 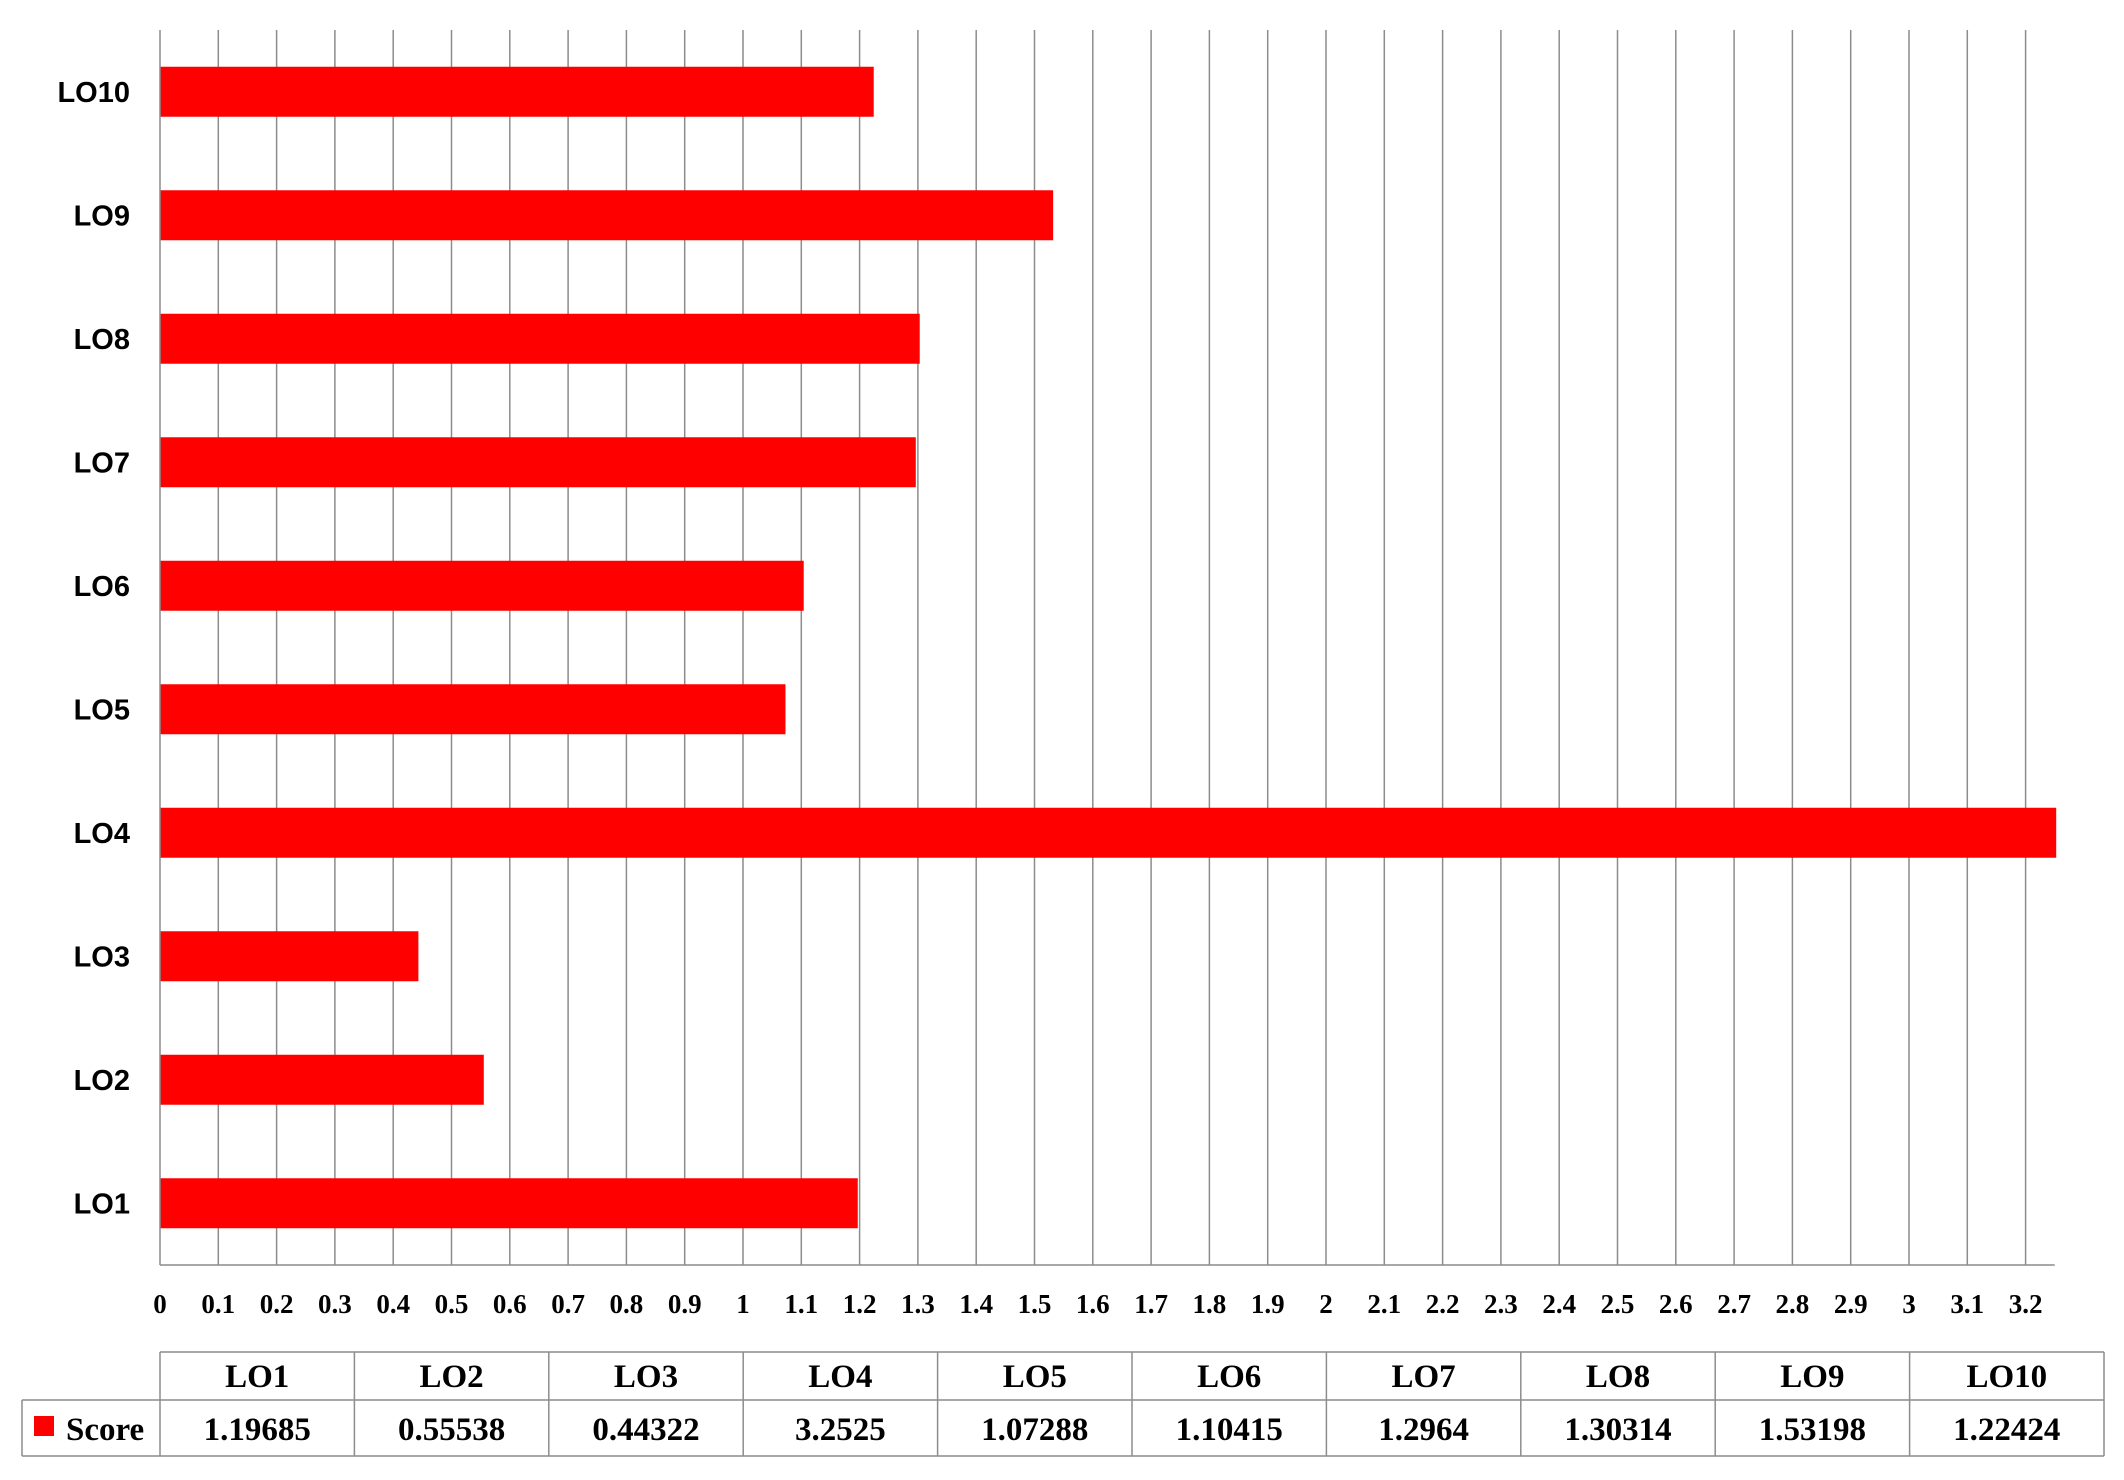 What do you see at coordinates (510, 1304) in the screenshot?
I see `x-tick-label: 0.6` at bounding box center [510, 1304].